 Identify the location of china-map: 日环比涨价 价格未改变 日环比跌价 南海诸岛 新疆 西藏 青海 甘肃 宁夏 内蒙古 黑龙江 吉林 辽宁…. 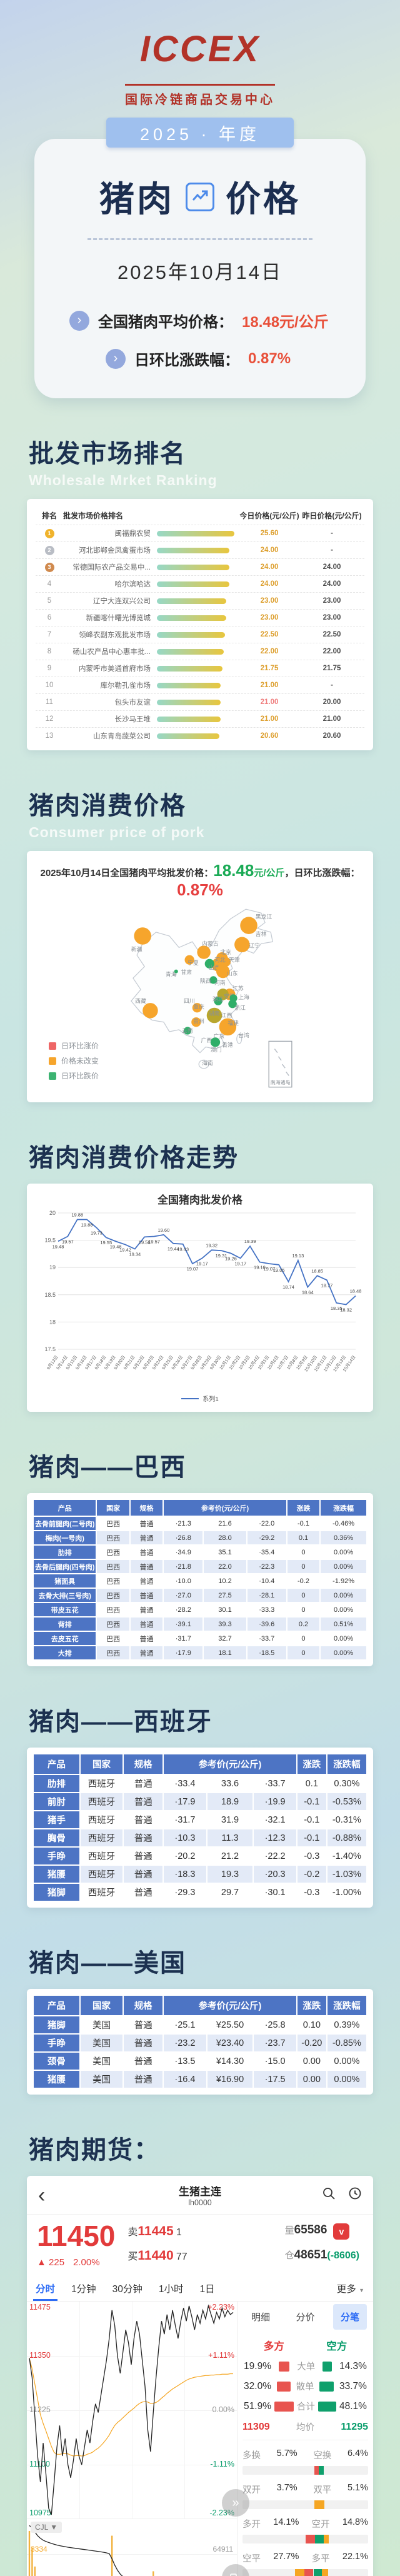
(200, 999).